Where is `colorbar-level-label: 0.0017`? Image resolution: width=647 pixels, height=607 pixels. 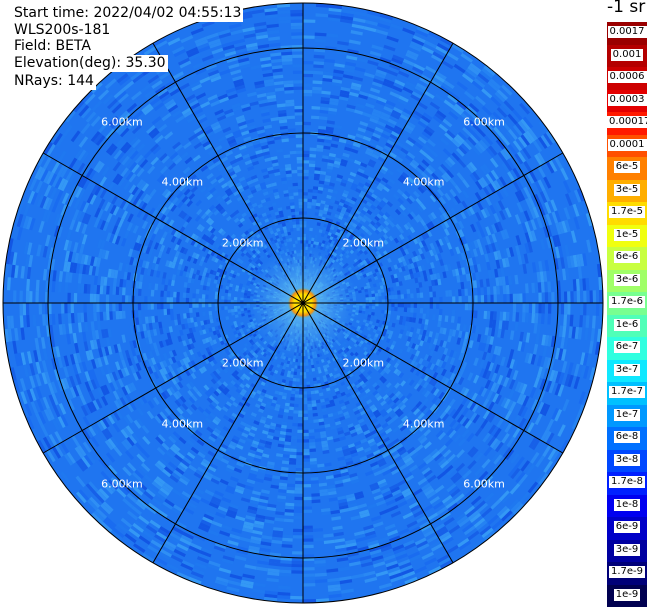 colorbar-level-label: 0.0017 is located at coordinates (627, 32).